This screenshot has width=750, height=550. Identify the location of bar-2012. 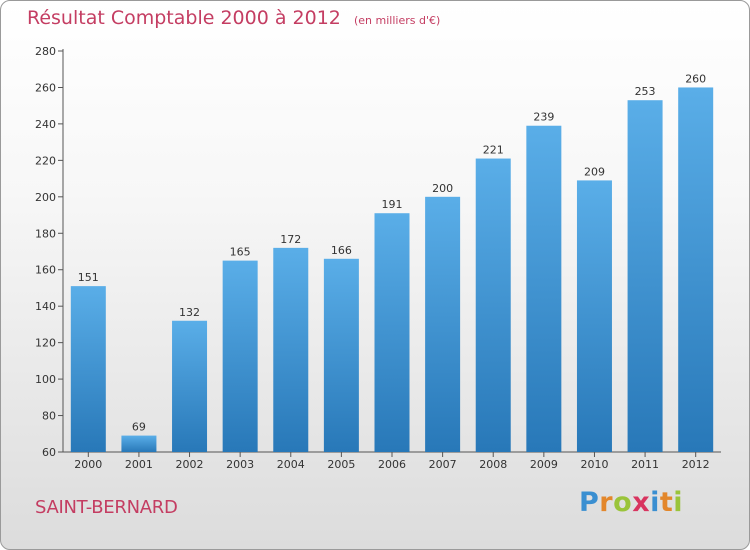
(696, 270).